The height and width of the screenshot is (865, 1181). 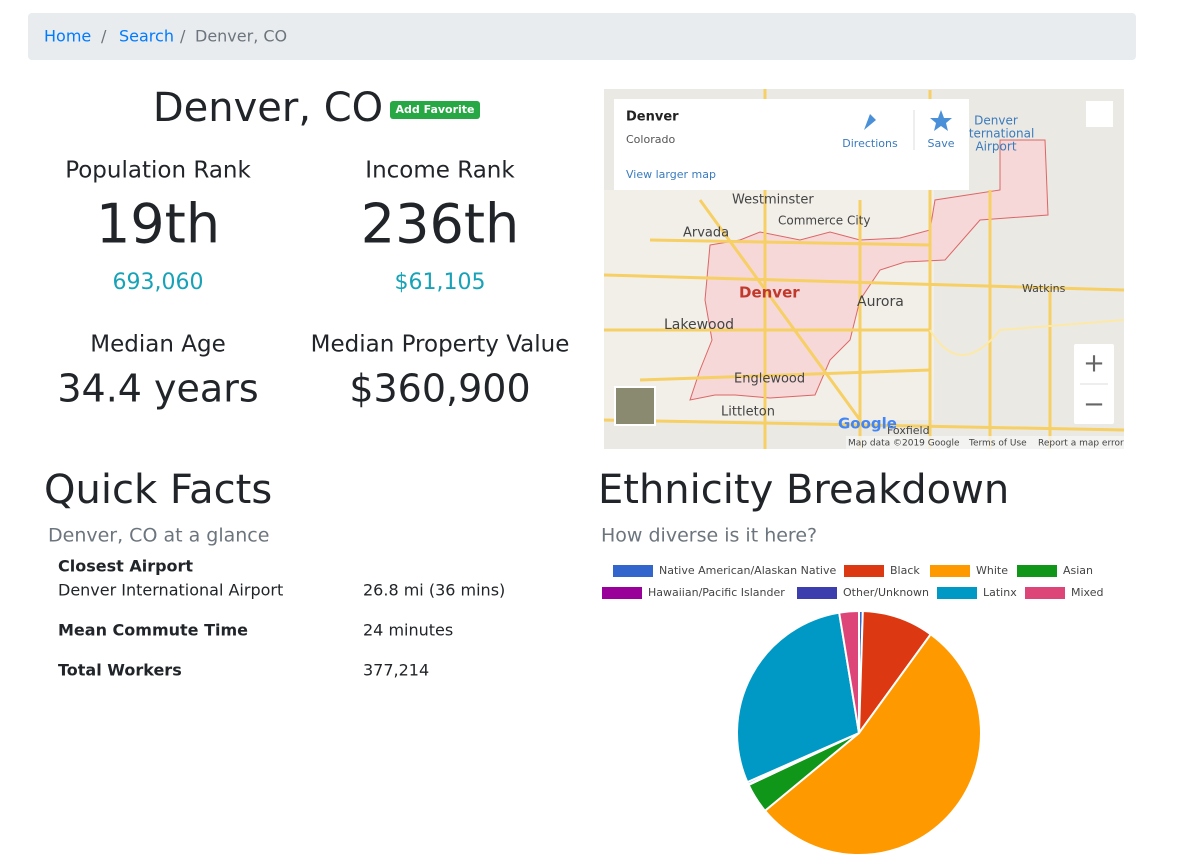 What do you see at coordinates (170, 590) in the screenshot?
I see `fact-detail: Denver International Airport` at bounding box center [170, 590].